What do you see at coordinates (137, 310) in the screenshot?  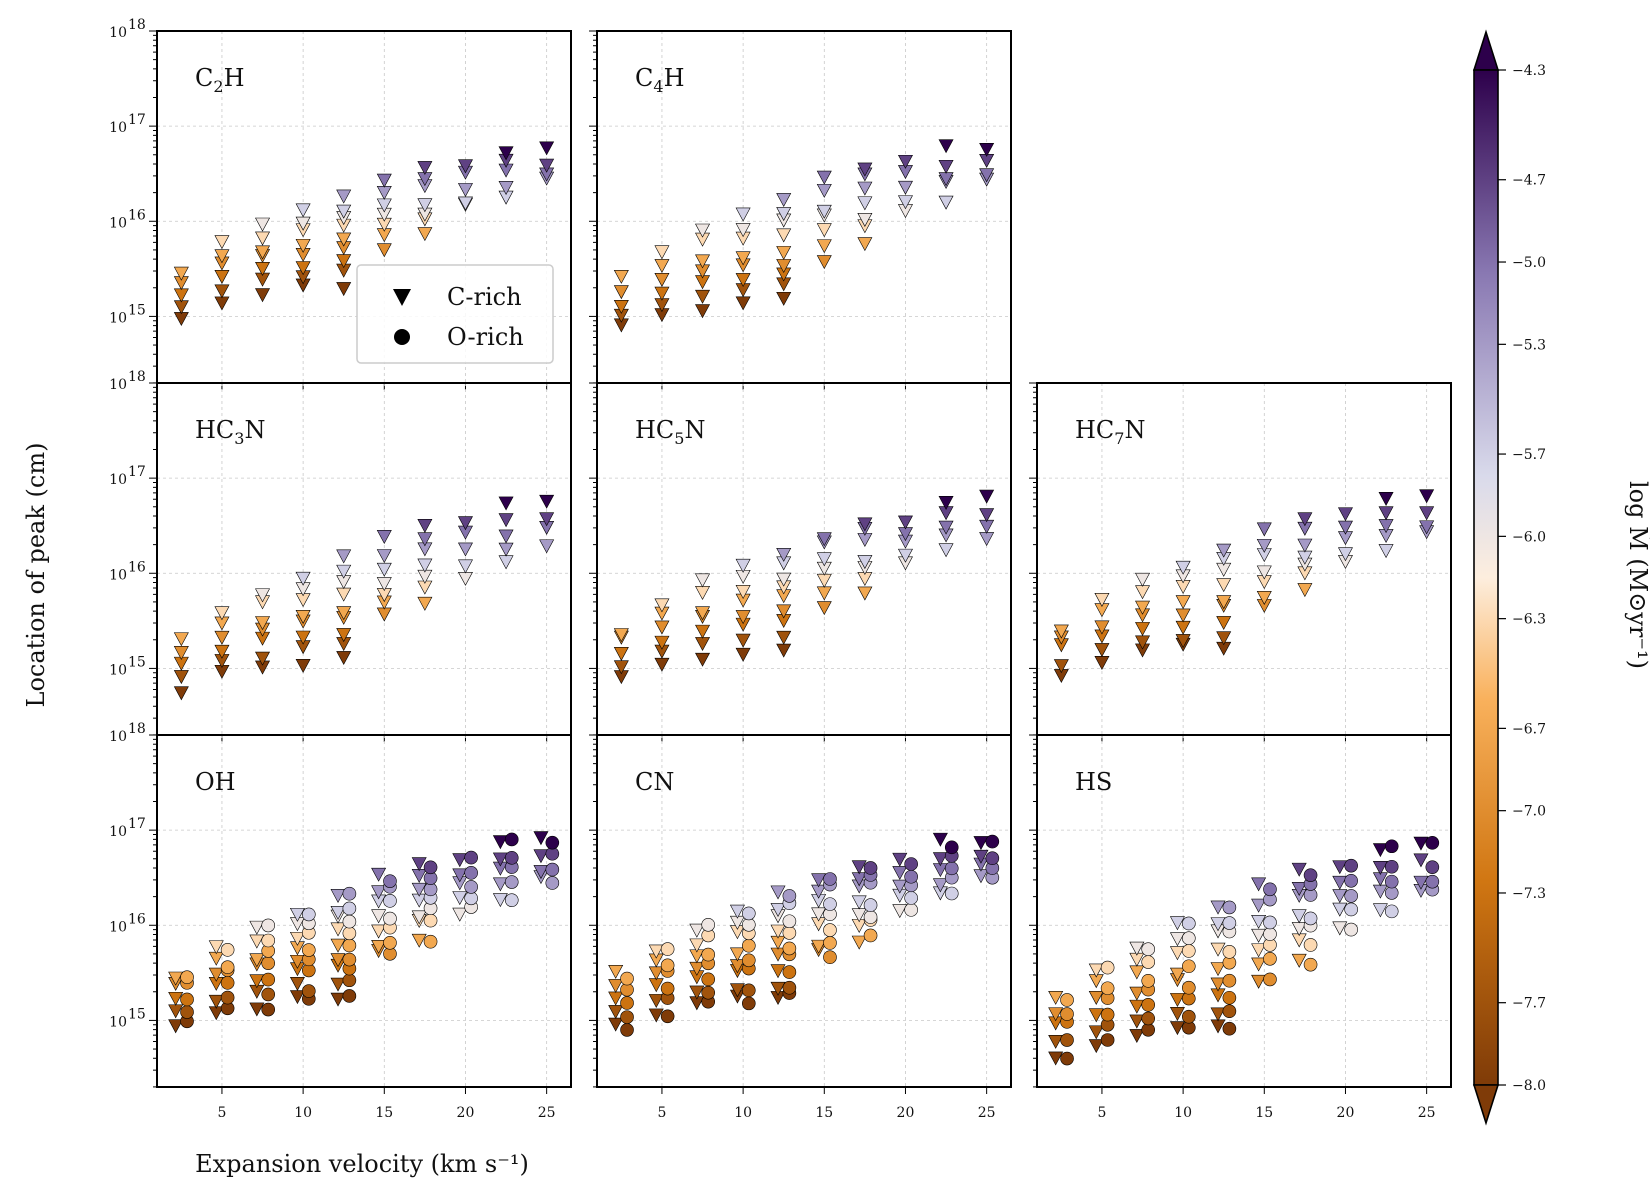 I see `y-tick-label-exponent: 15` at bounding box center [137, 310].